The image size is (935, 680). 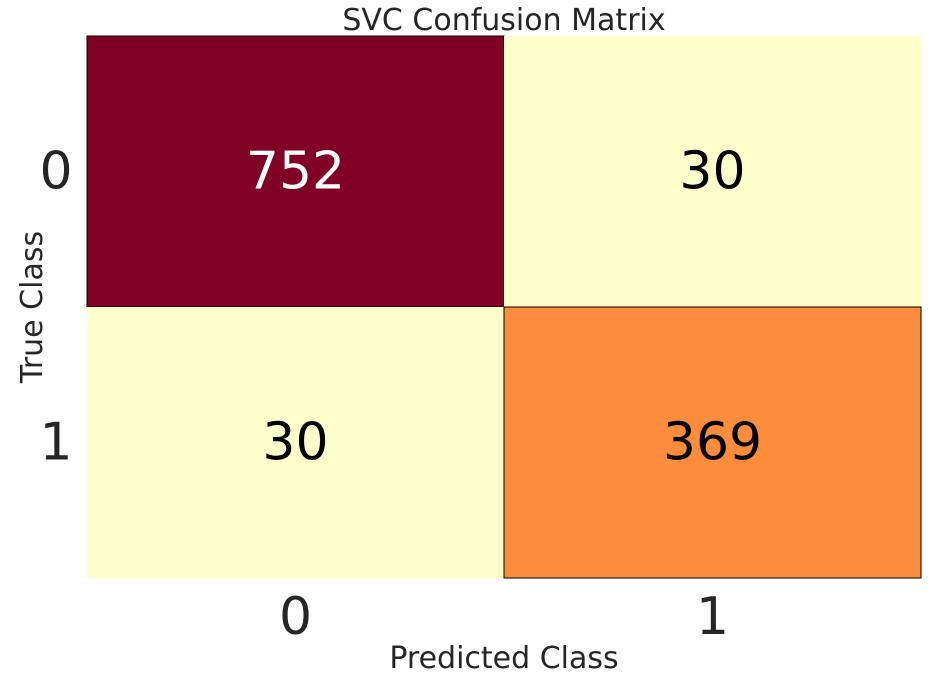 I want to click on cell-value-0-0: 752, so click(x=295, y=172).